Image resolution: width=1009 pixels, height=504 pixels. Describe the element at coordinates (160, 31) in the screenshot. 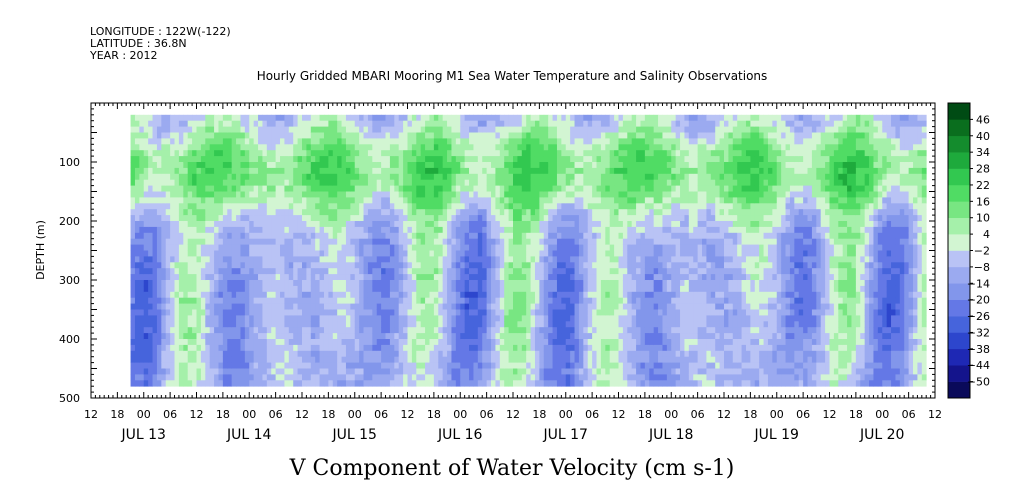

I see `longitude-label: LONGITUDE : 122W(-122)` at that location.